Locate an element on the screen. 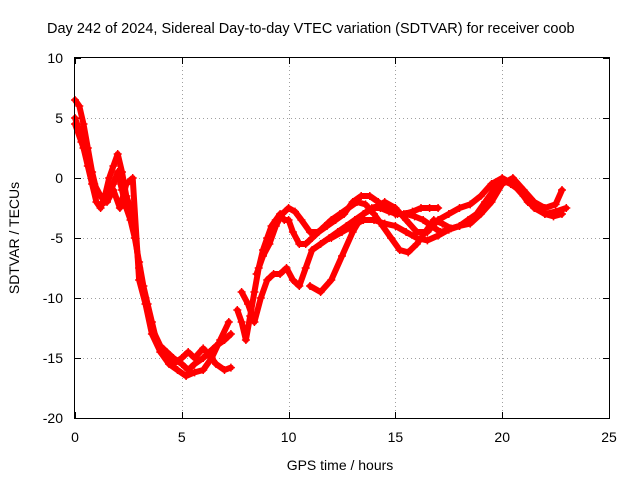 This screenshot has width=640, height=480. series-line is located at coordinates (152, 250).